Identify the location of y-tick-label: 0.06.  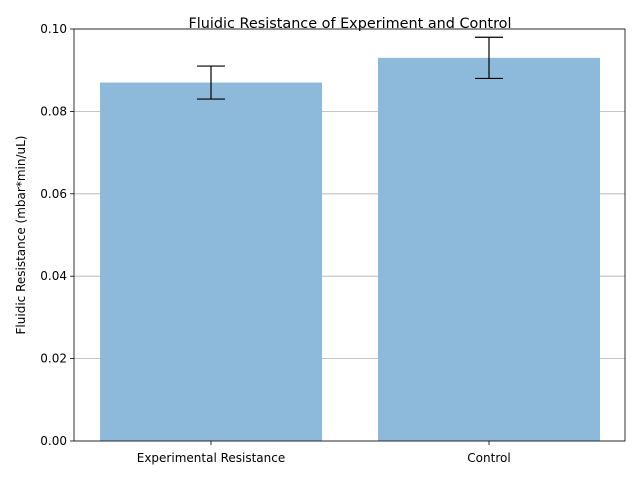
(53, 194).